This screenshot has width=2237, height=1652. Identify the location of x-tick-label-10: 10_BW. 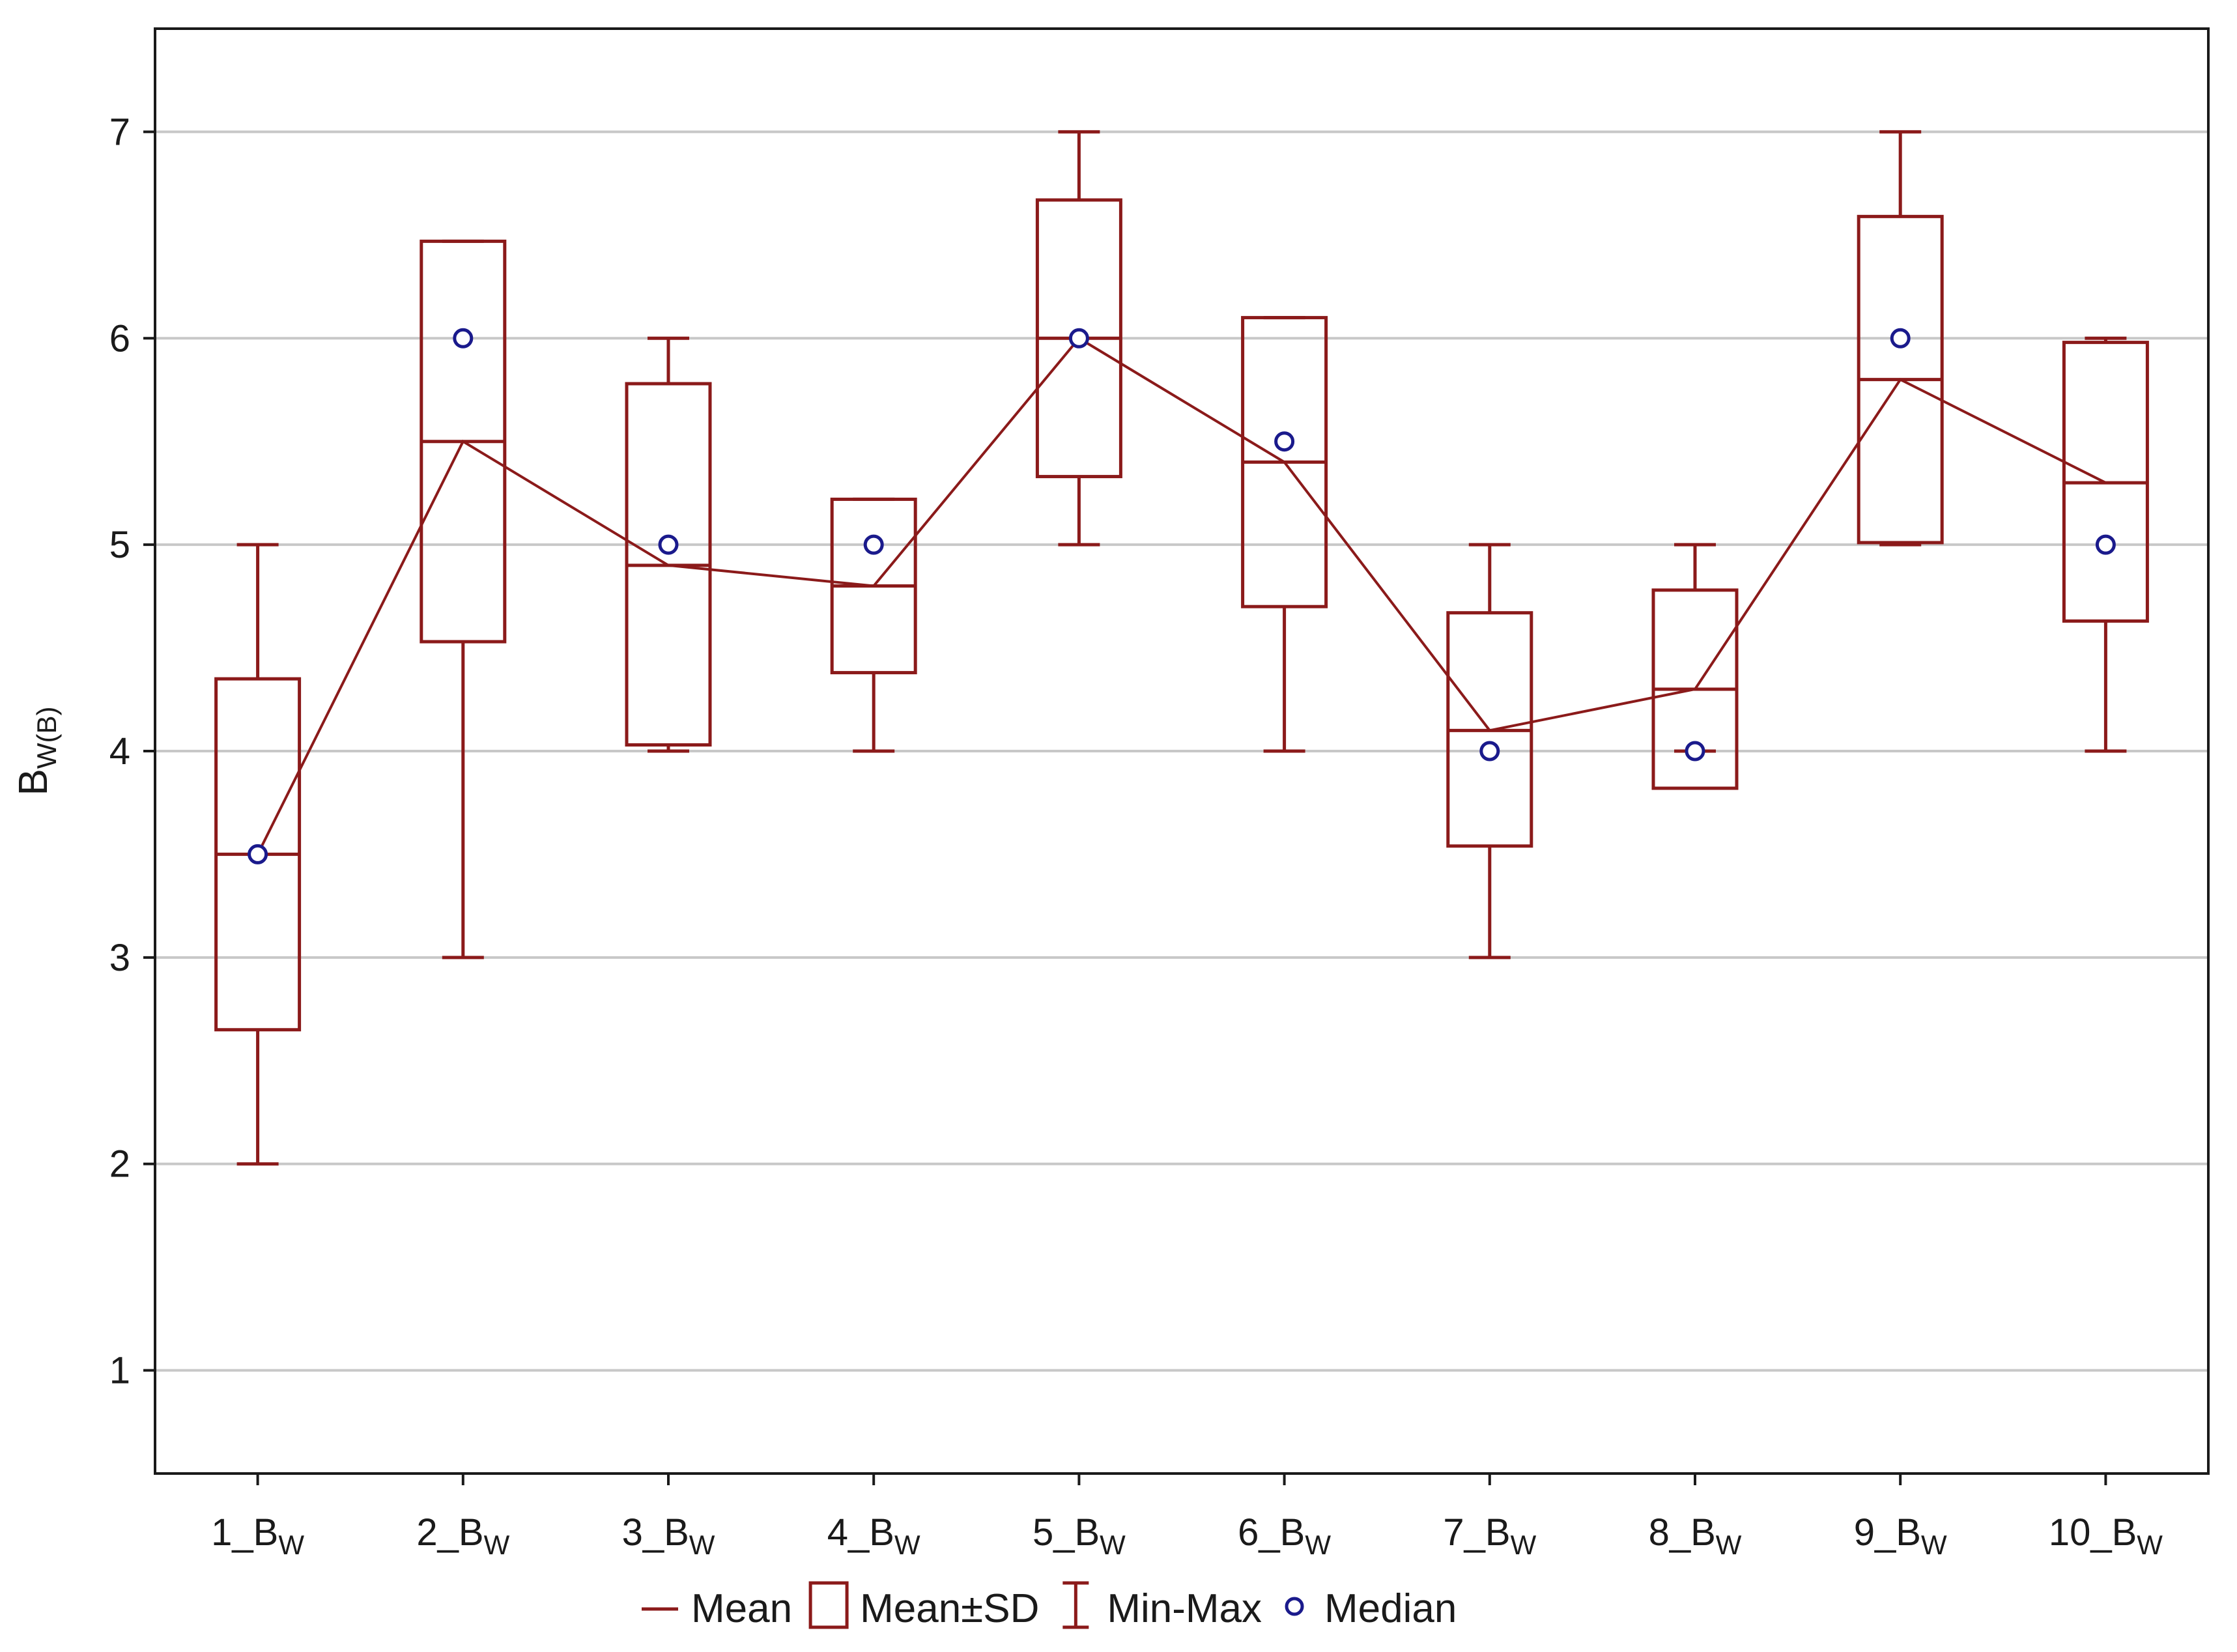
(2106, 1535).